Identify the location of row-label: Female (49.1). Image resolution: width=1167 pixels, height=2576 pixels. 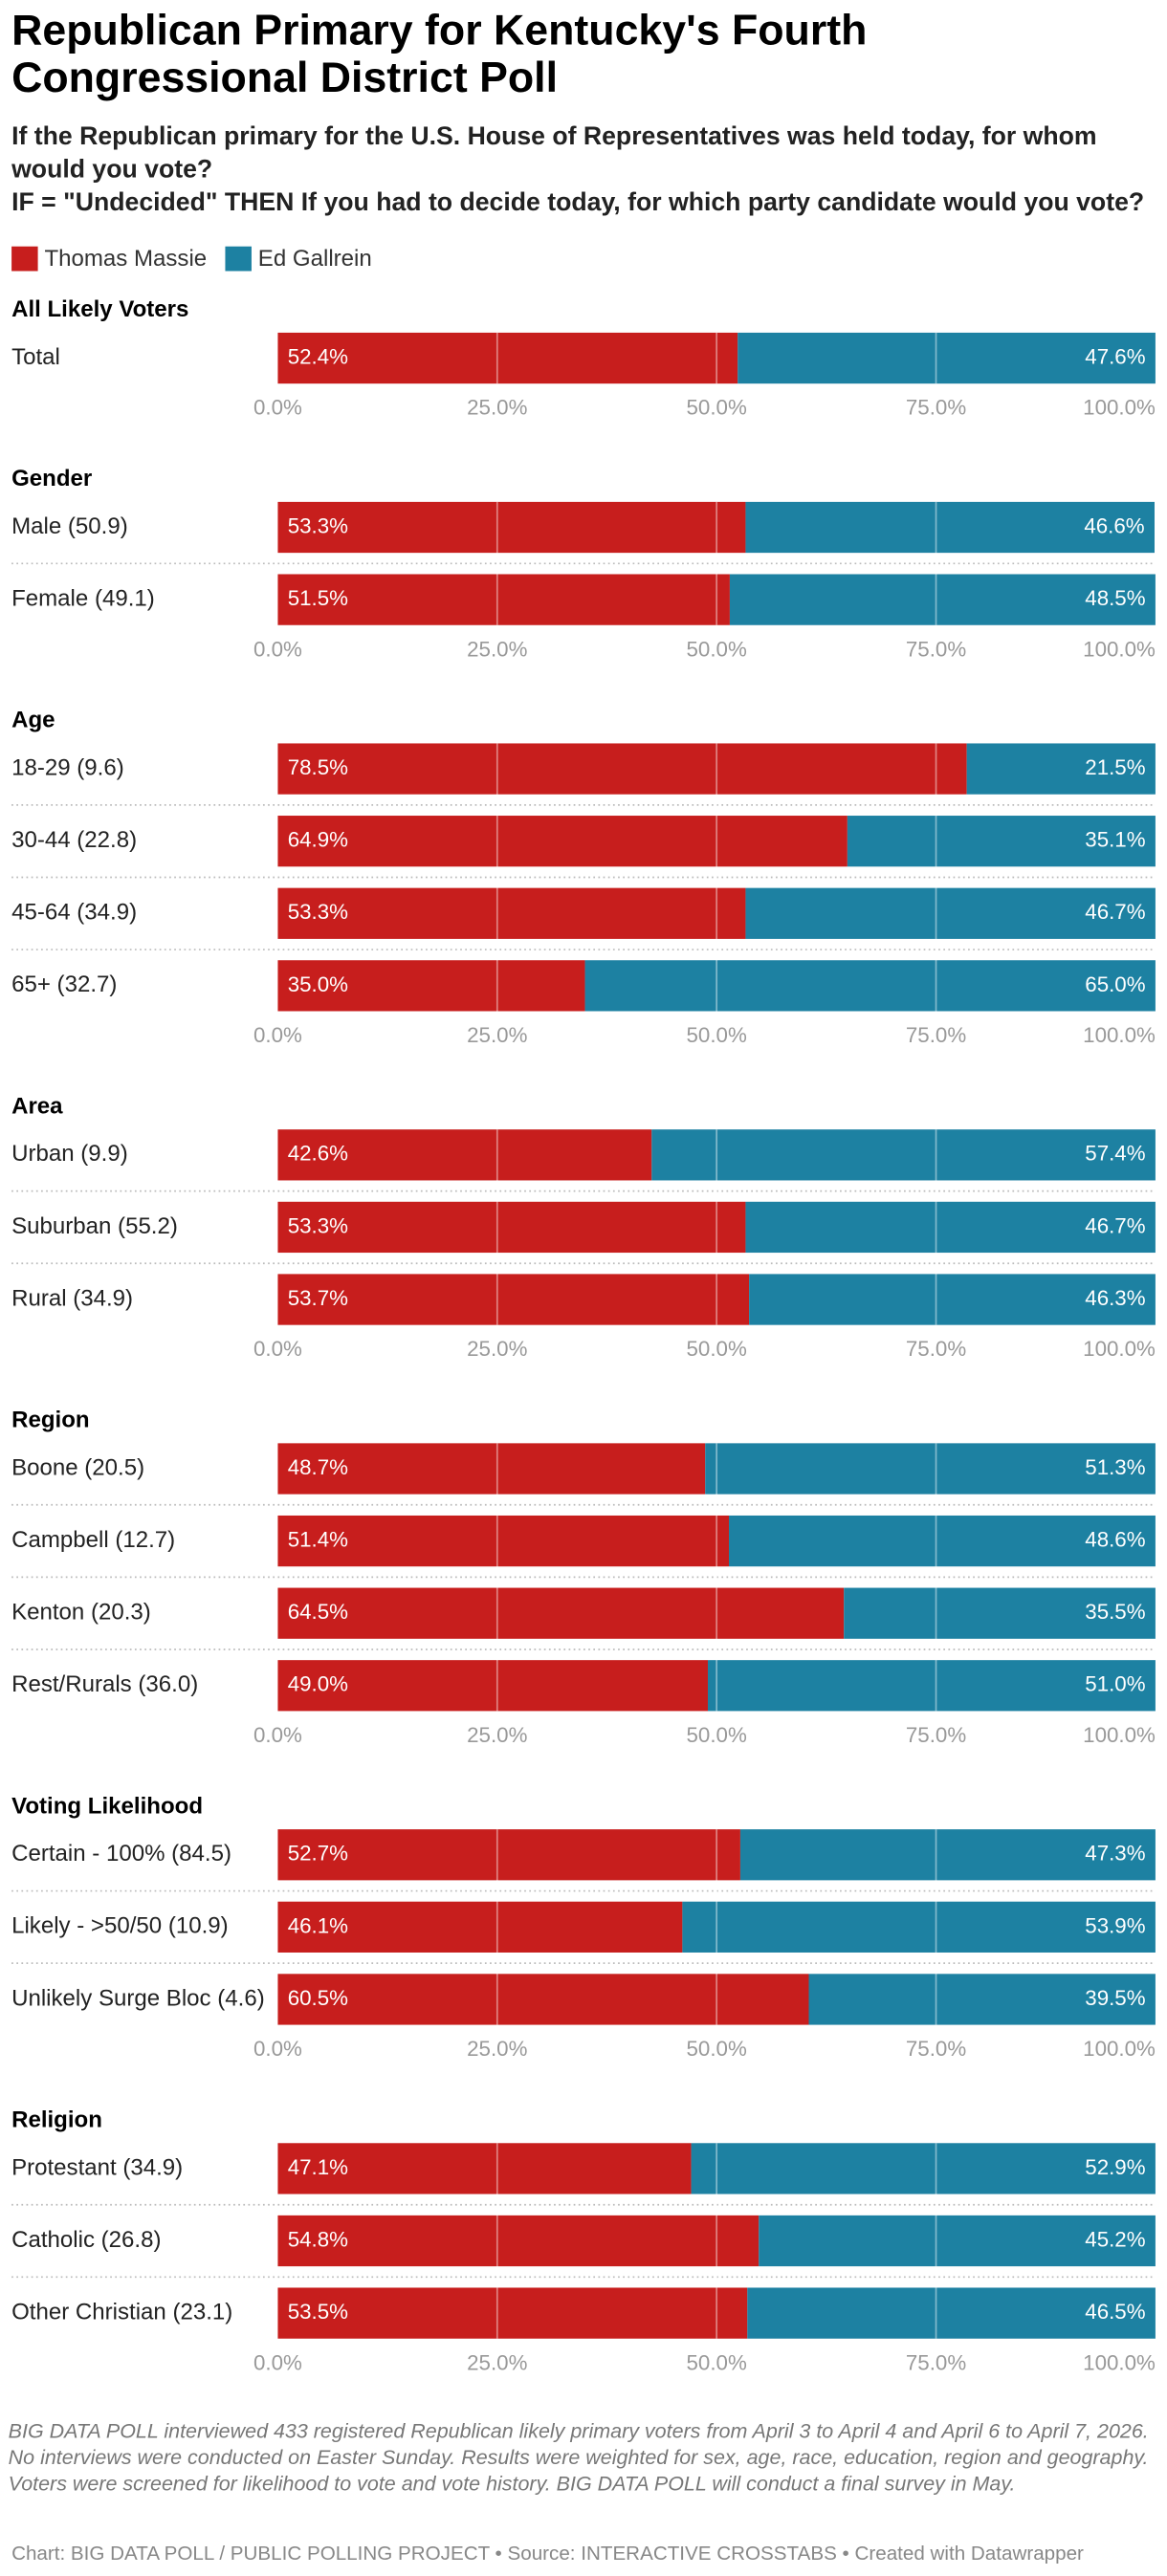
(83, 598).